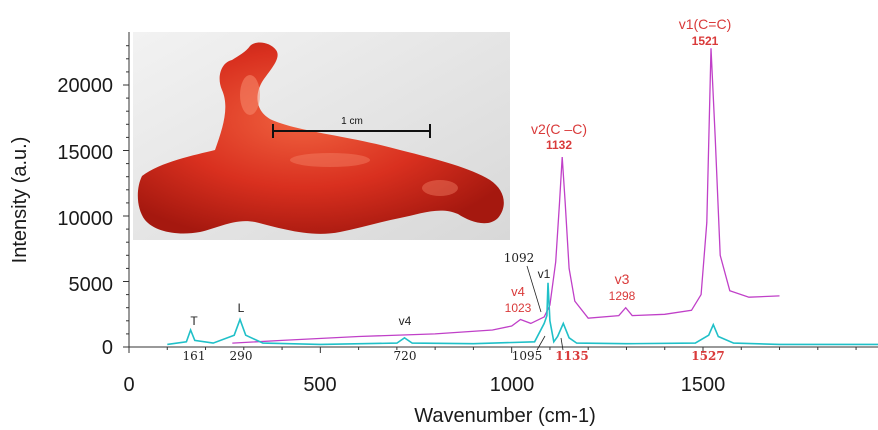  Describe the element at coordinates (85, 86) in the screenshot. I see `y-tick-label: 20000` at that location.